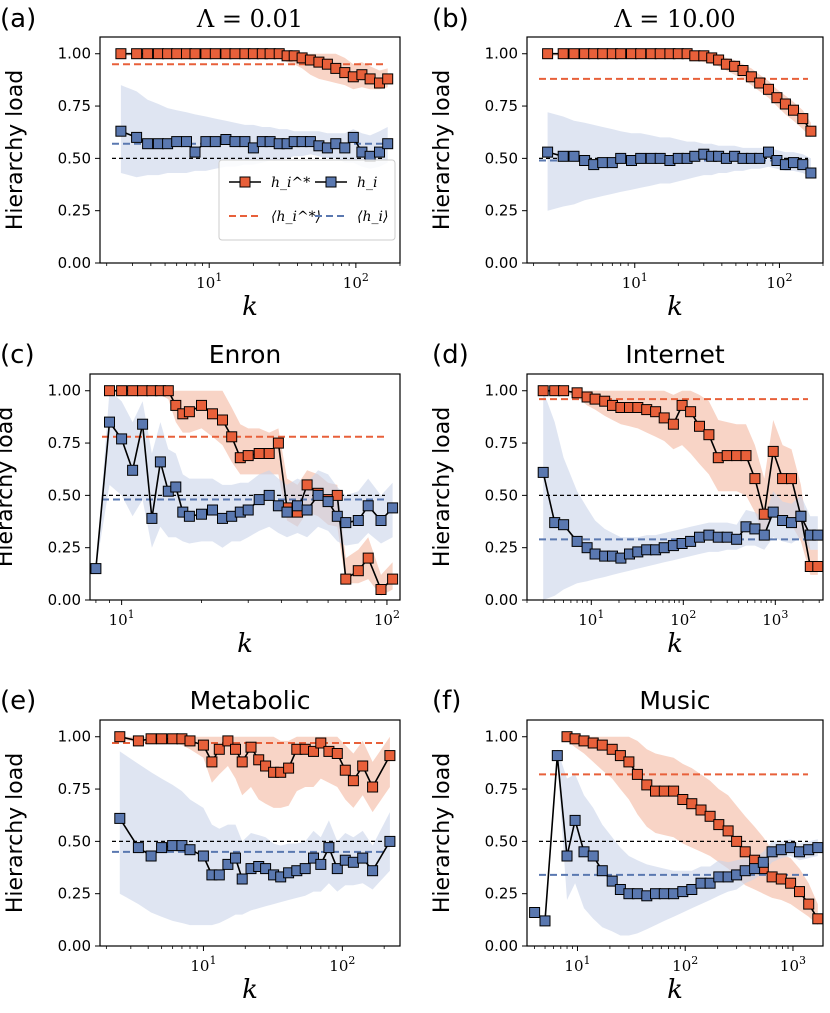 This screenshot has height=1013, width=830. I want to click on band-h, so click(254, 838).